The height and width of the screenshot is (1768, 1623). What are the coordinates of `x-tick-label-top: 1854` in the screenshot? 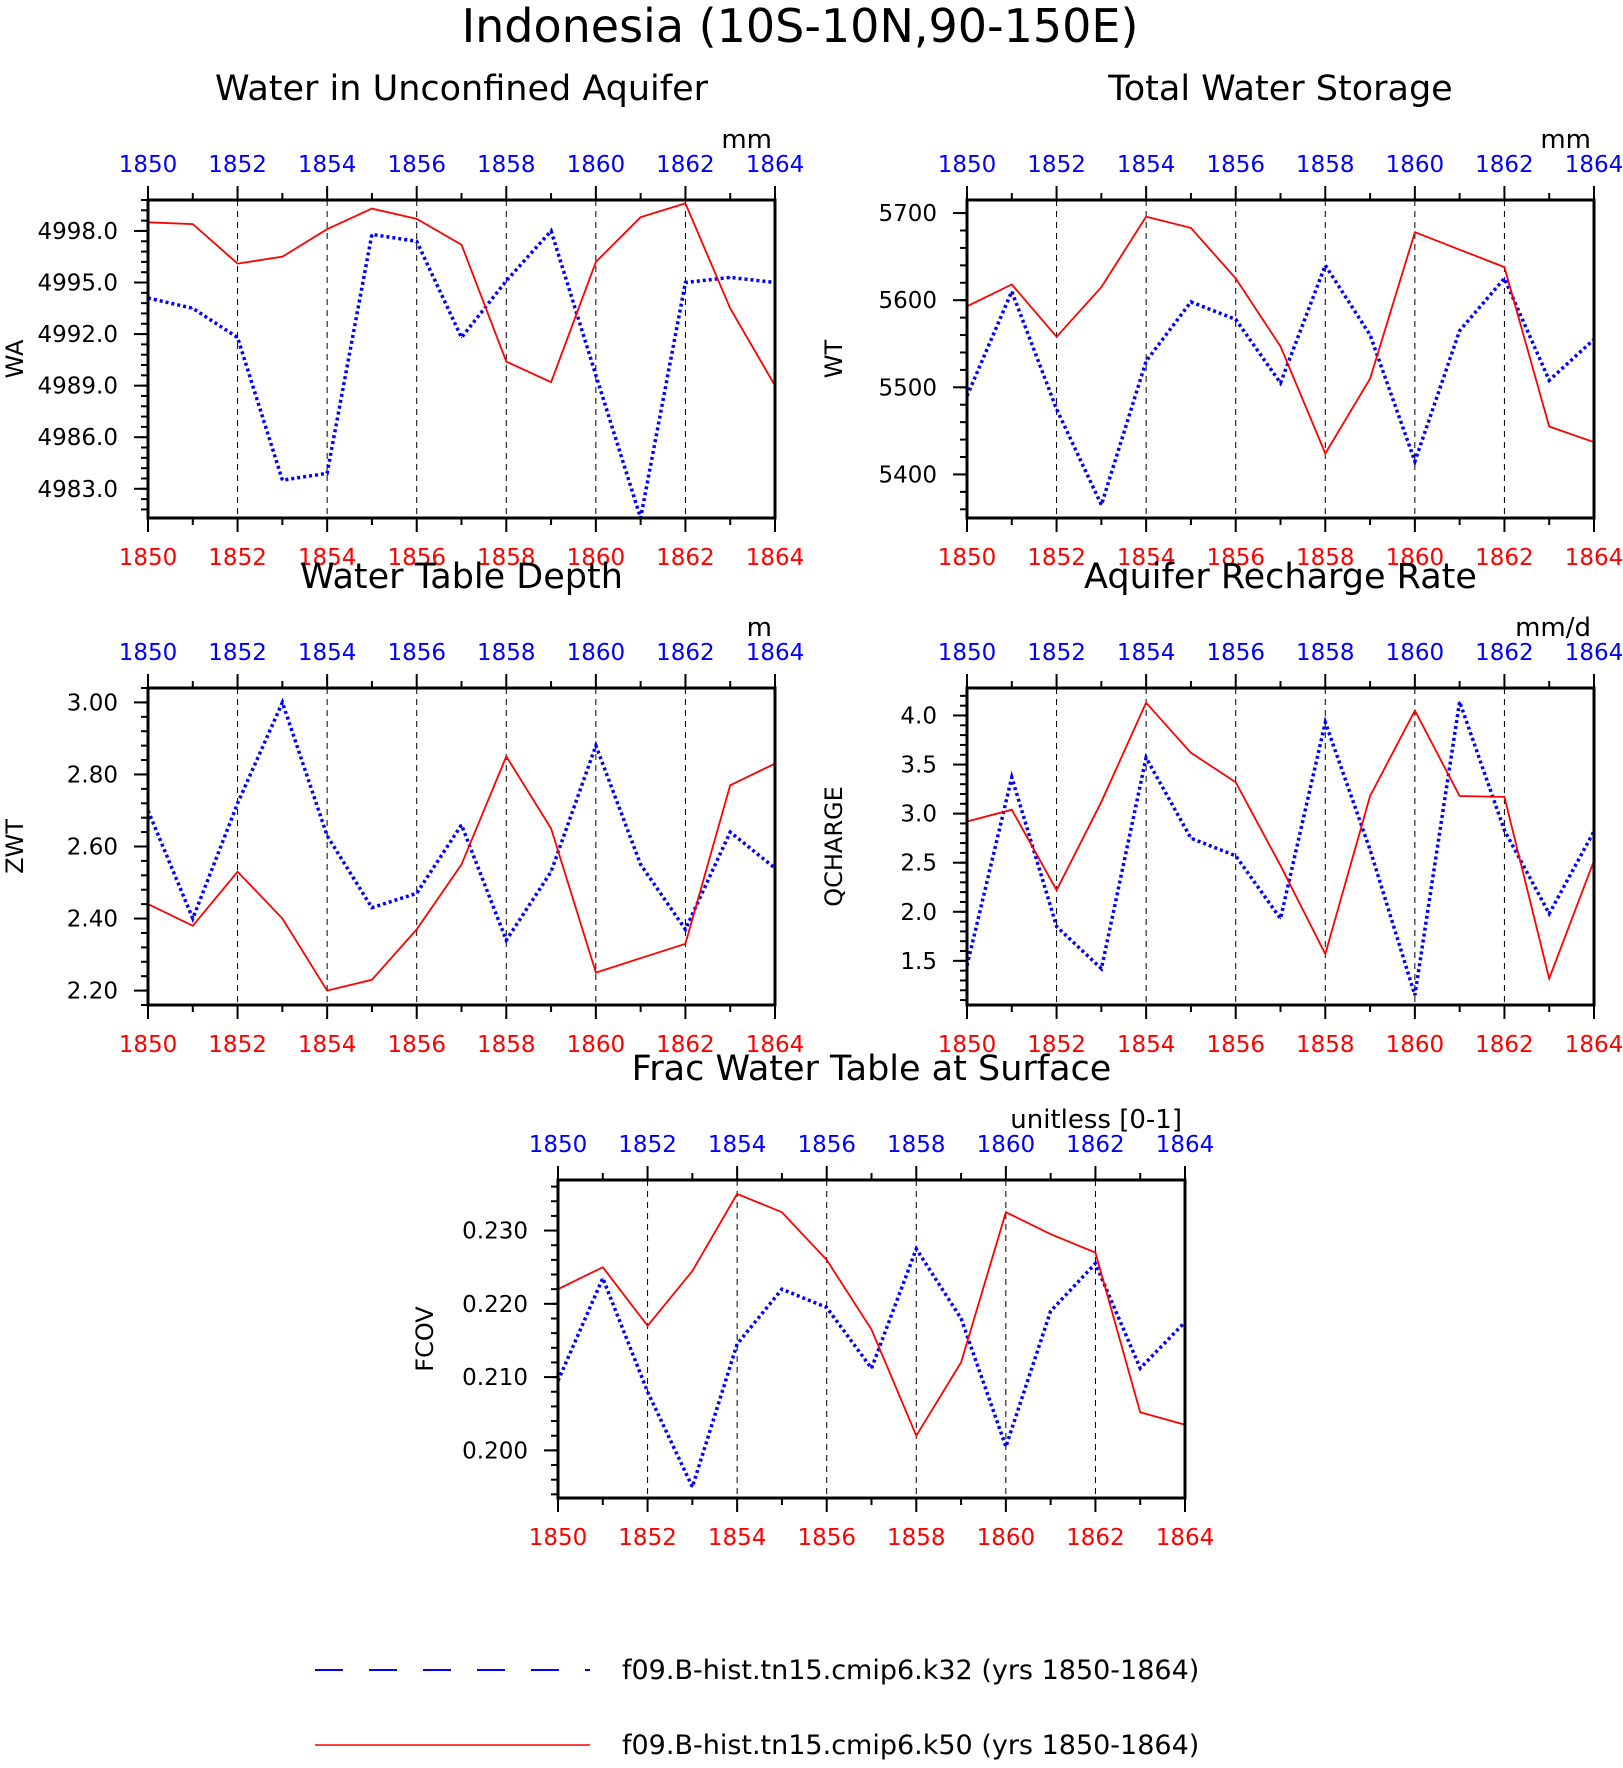 It's located at (1146, 165).